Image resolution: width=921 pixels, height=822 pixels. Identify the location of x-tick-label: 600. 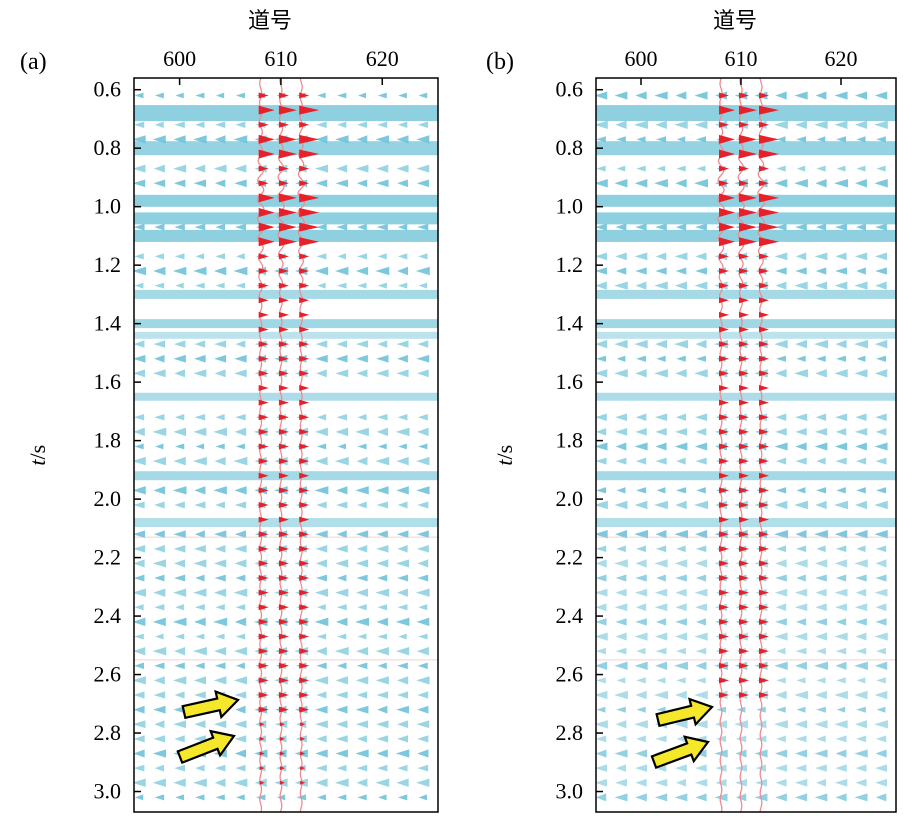
(641, 58).